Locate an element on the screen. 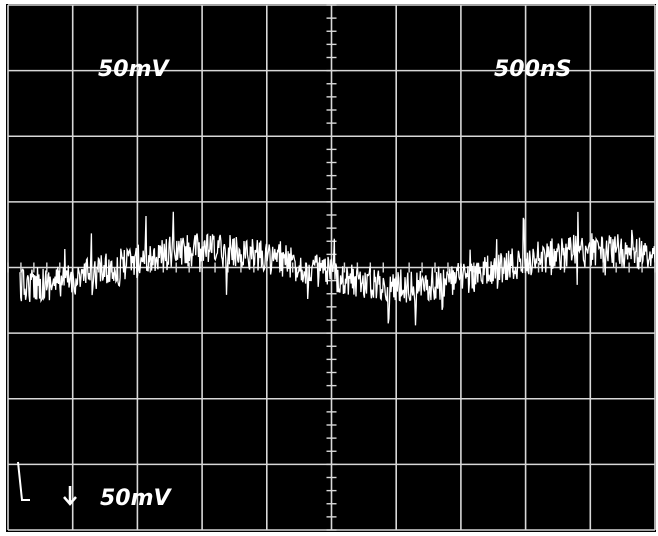 This screenshot has height=536, width=658. arrow-icon is located at coordinates (70, 496).